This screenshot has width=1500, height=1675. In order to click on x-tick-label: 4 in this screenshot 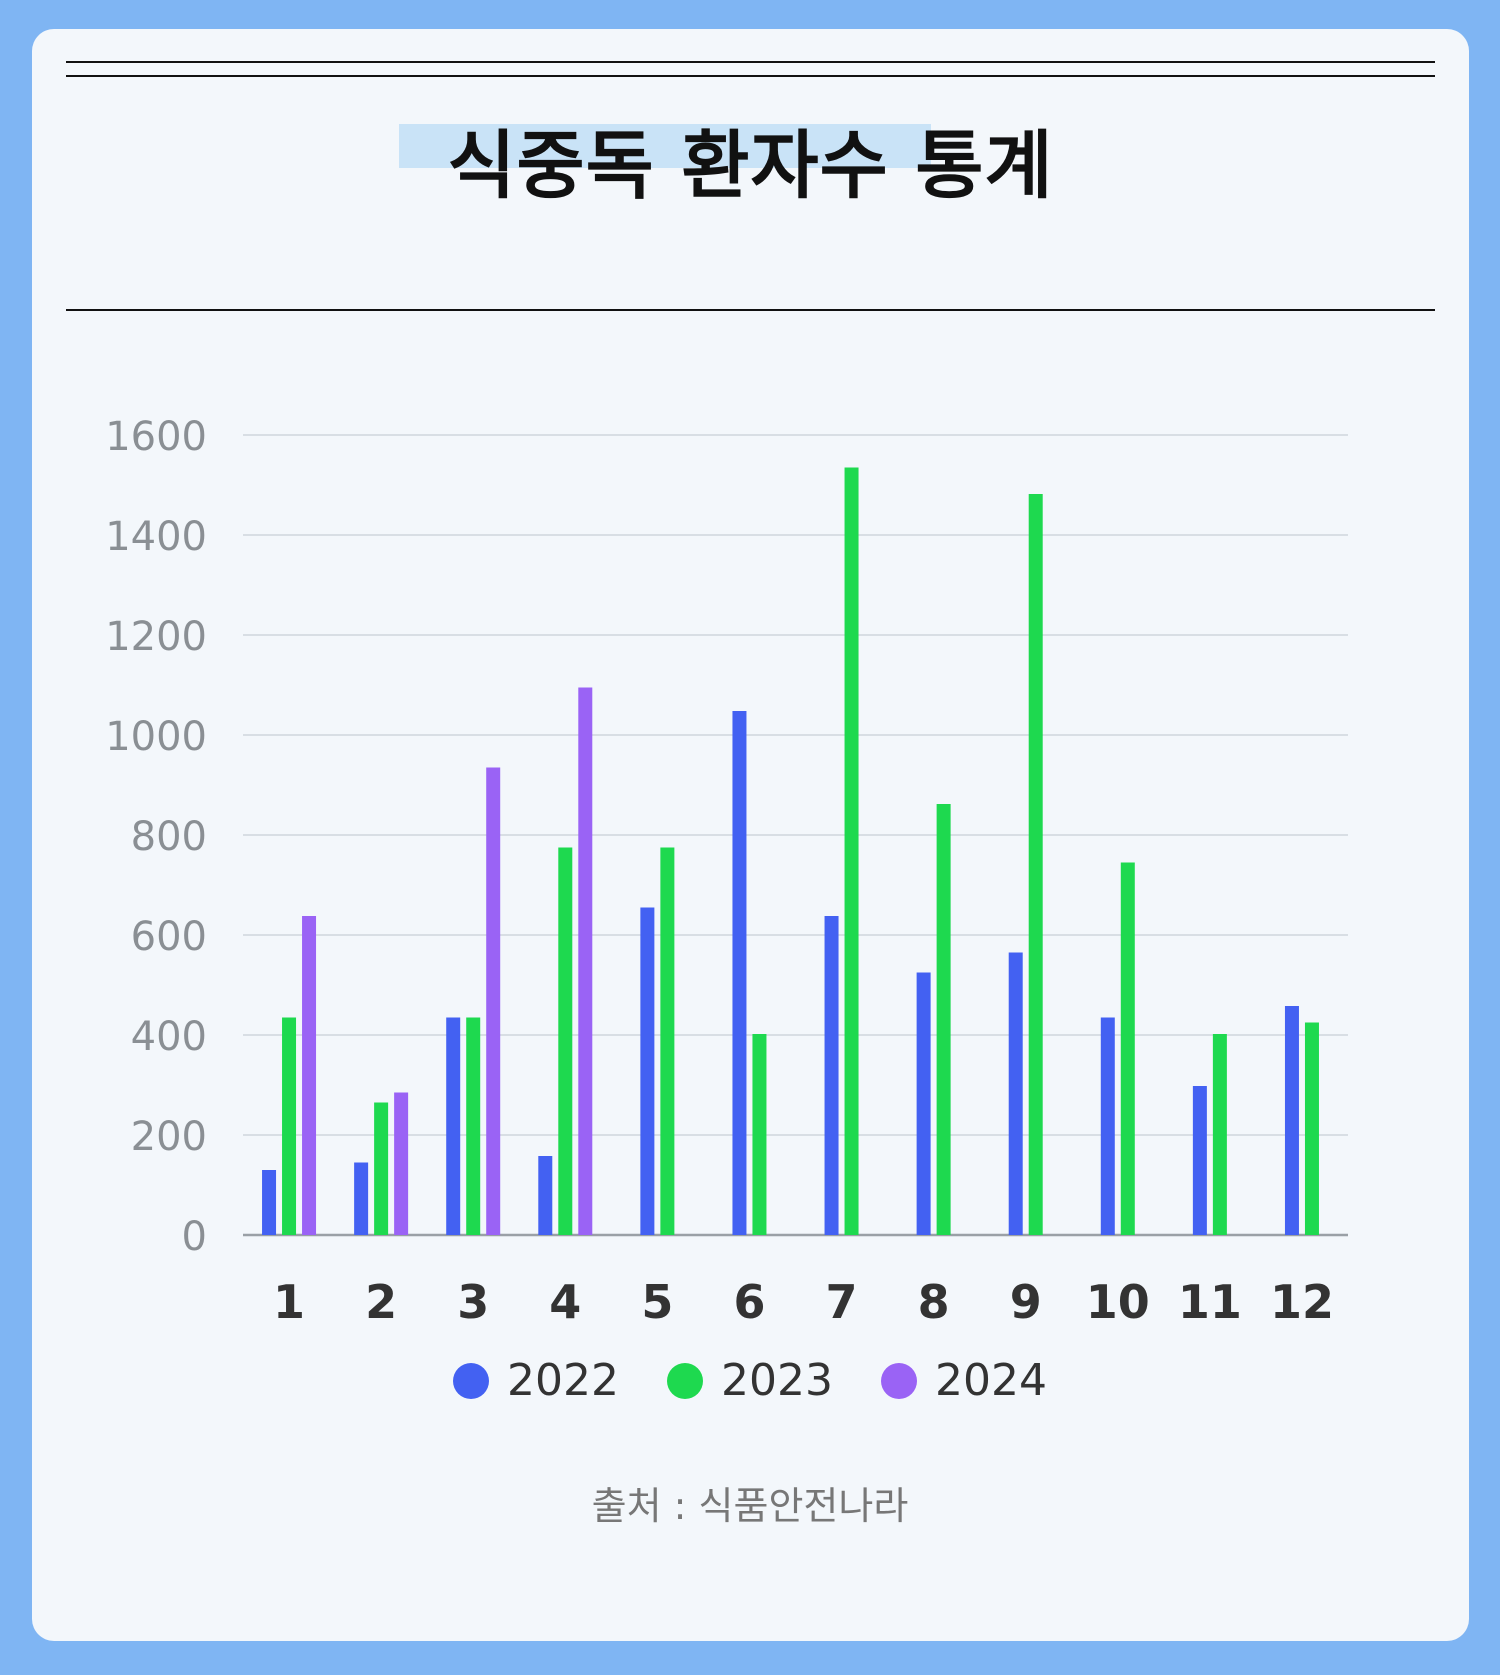, I will do `click(565, 1302)`.